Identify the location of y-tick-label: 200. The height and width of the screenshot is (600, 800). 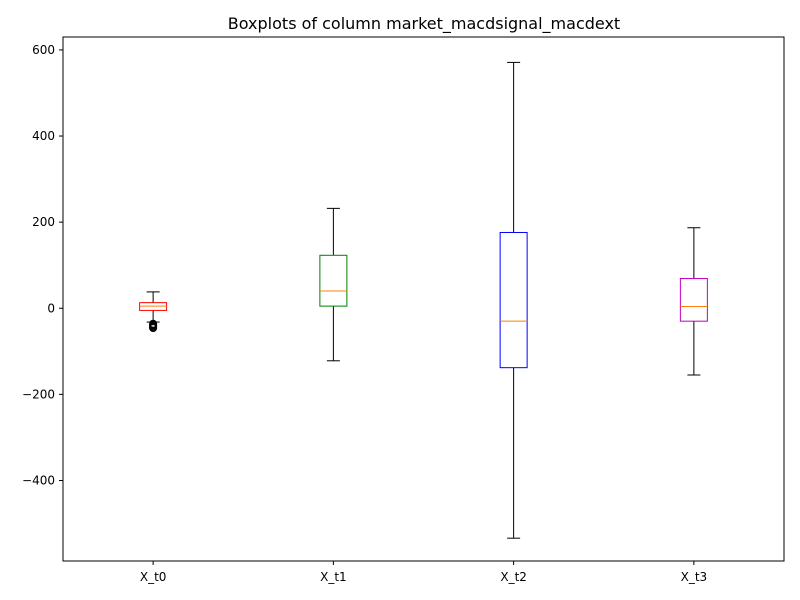
(43, 222).